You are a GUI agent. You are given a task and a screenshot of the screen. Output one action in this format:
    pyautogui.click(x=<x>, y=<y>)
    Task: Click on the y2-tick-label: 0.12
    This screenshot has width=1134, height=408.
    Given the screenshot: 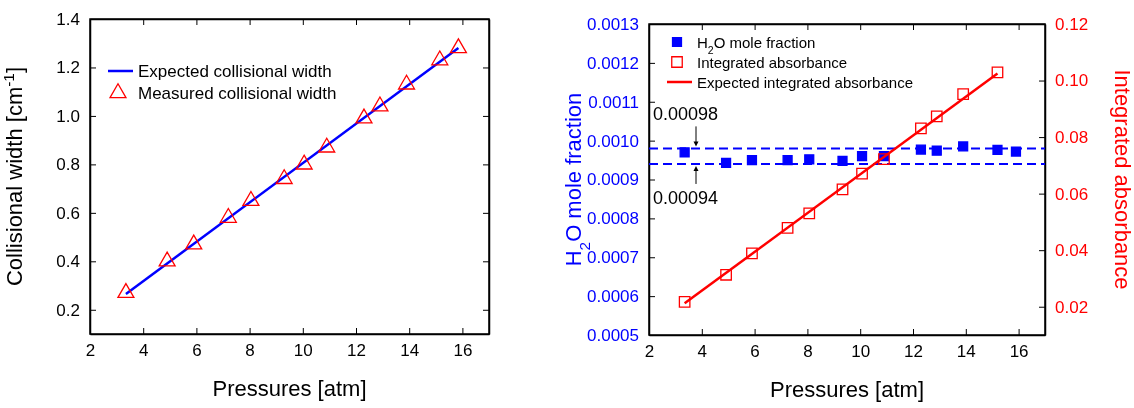 What is the action you would take?
    pyautogui.click(x=1072, y=24)
    